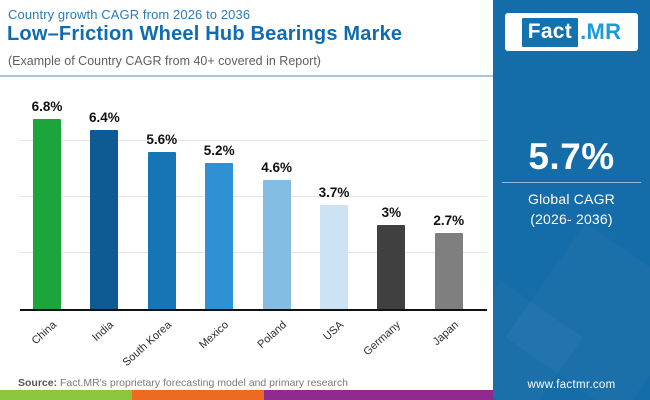 The height and width of the screenshot is (400, 650). I want to click on logo-fact-text: Fact, so click(550, 32).